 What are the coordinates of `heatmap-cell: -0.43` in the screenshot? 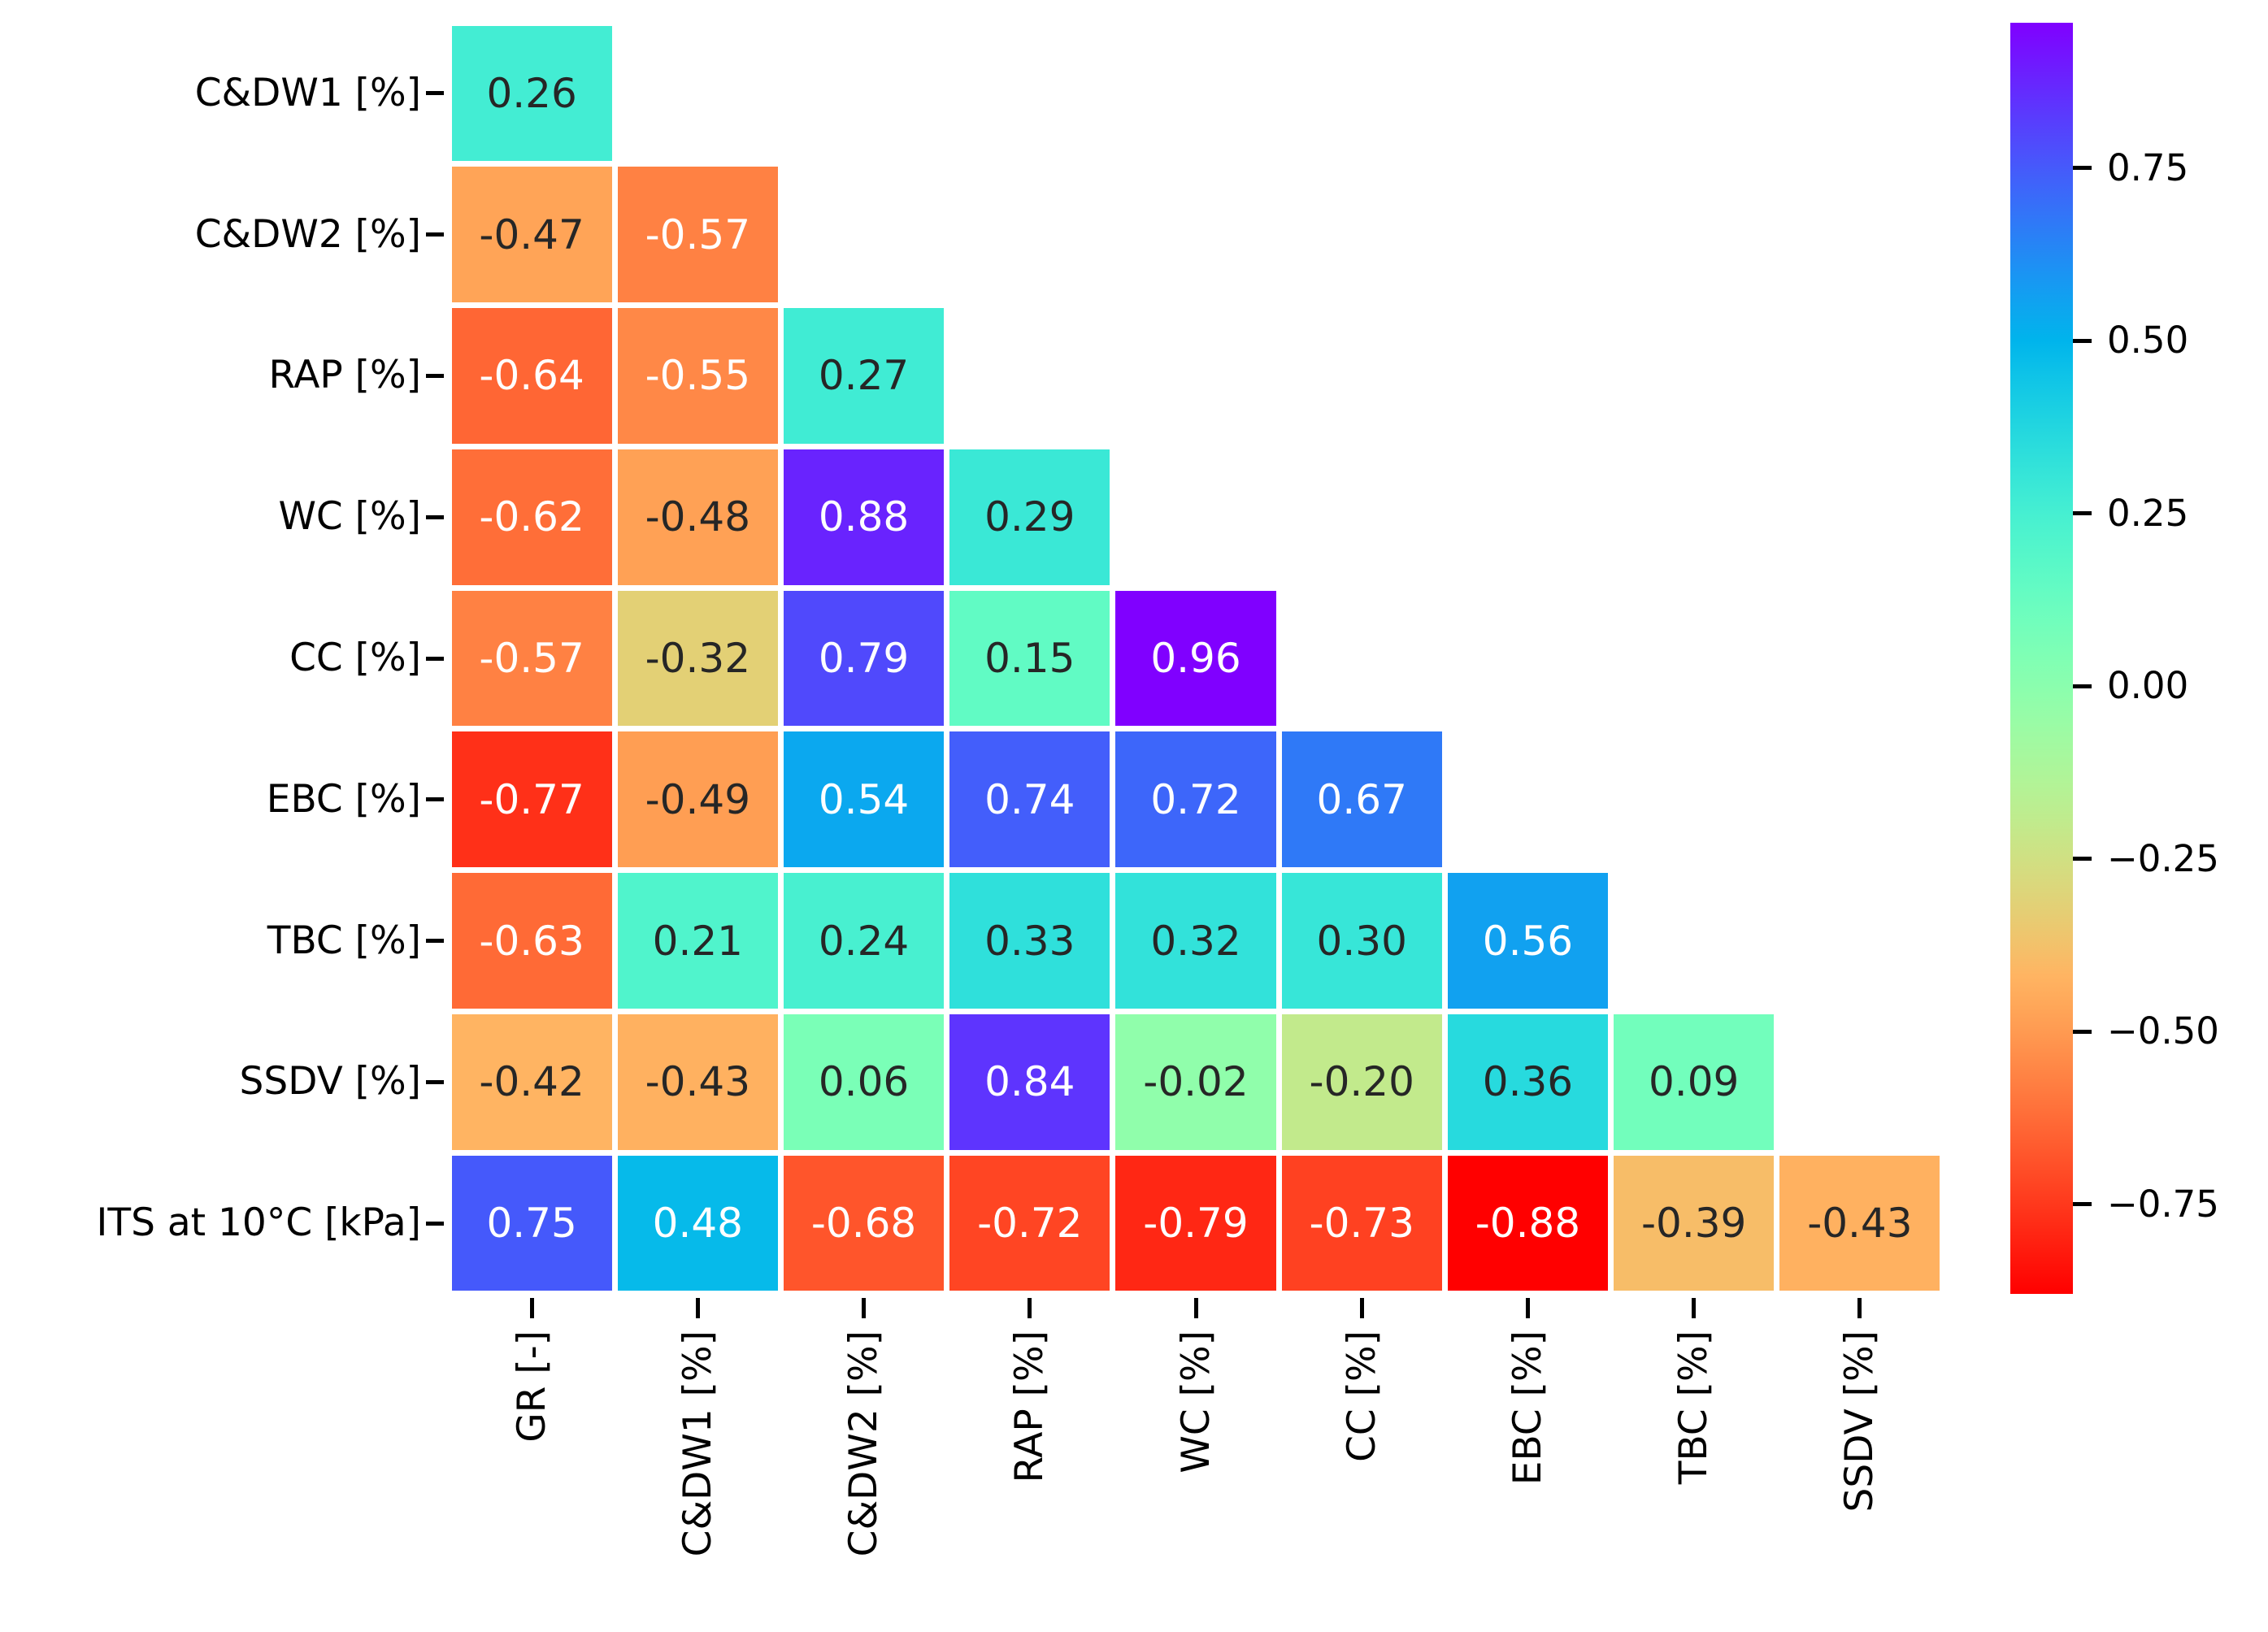 It's located at (1860, 1223).